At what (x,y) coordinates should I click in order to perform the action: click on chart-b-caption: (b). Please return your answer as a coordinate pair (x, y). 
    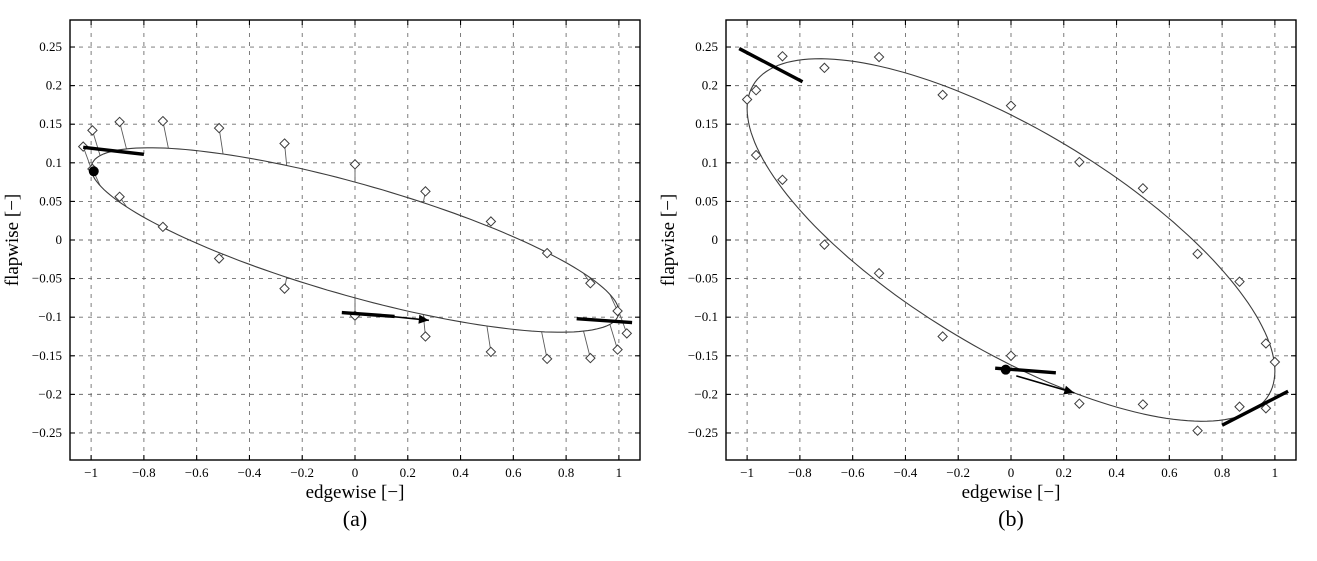
    Looking at the image, I should click on (1011, 518).